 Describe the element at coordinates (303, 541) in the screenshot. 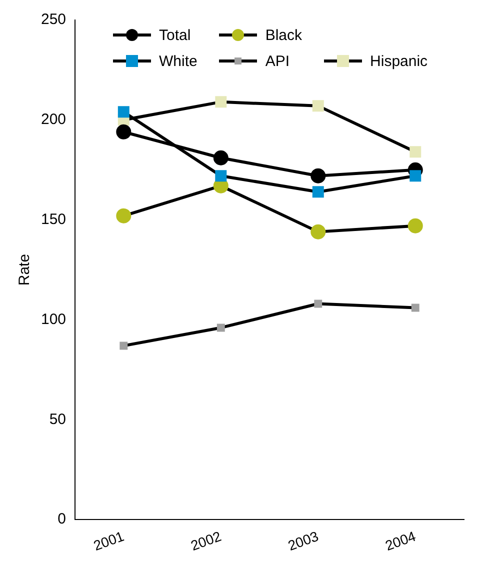

I see `x-tick-label: 2003` at that location.